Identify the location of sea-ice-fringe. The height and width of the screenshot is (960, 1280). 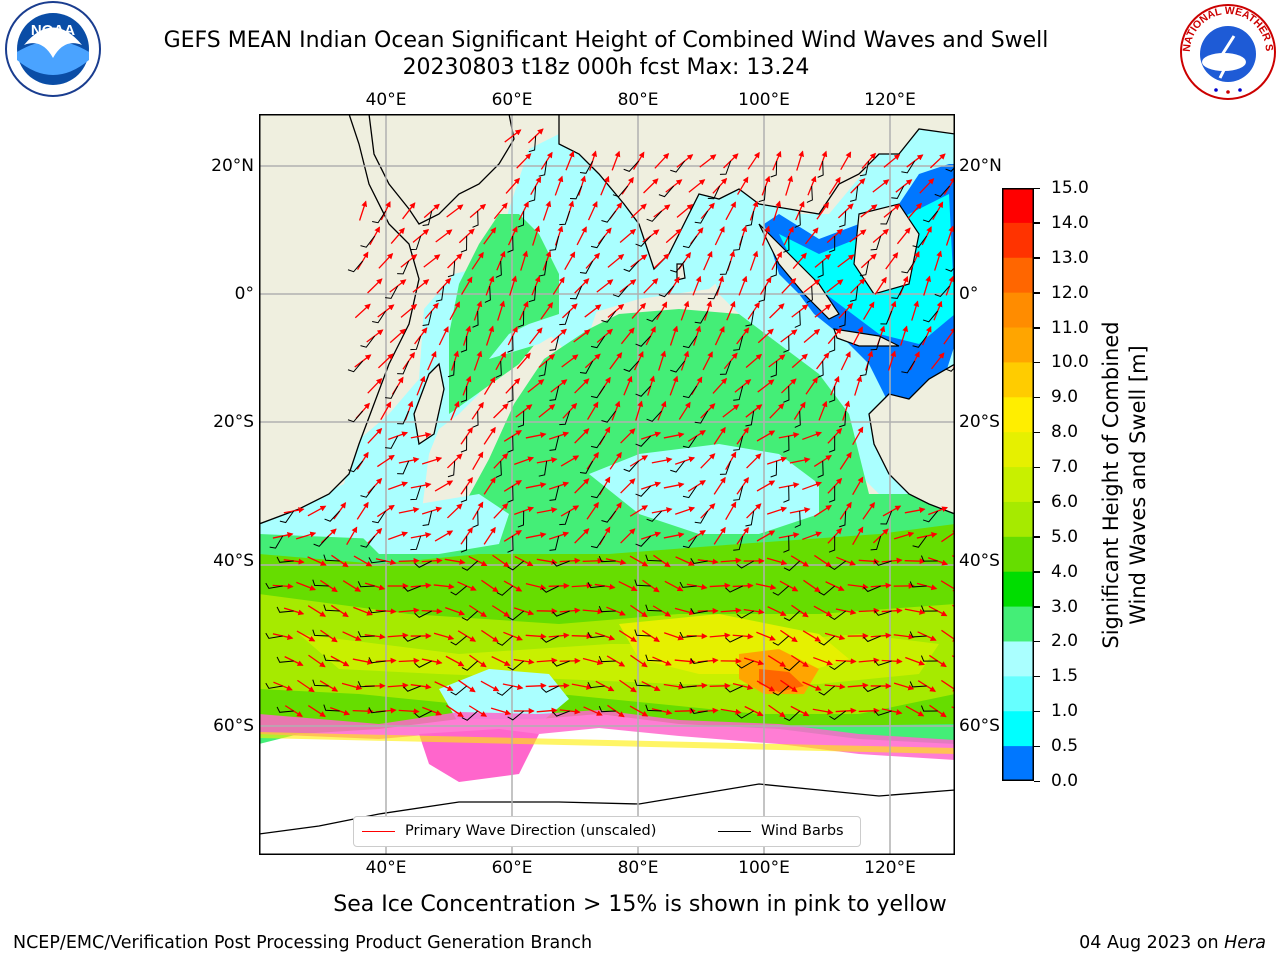
(607, 743).